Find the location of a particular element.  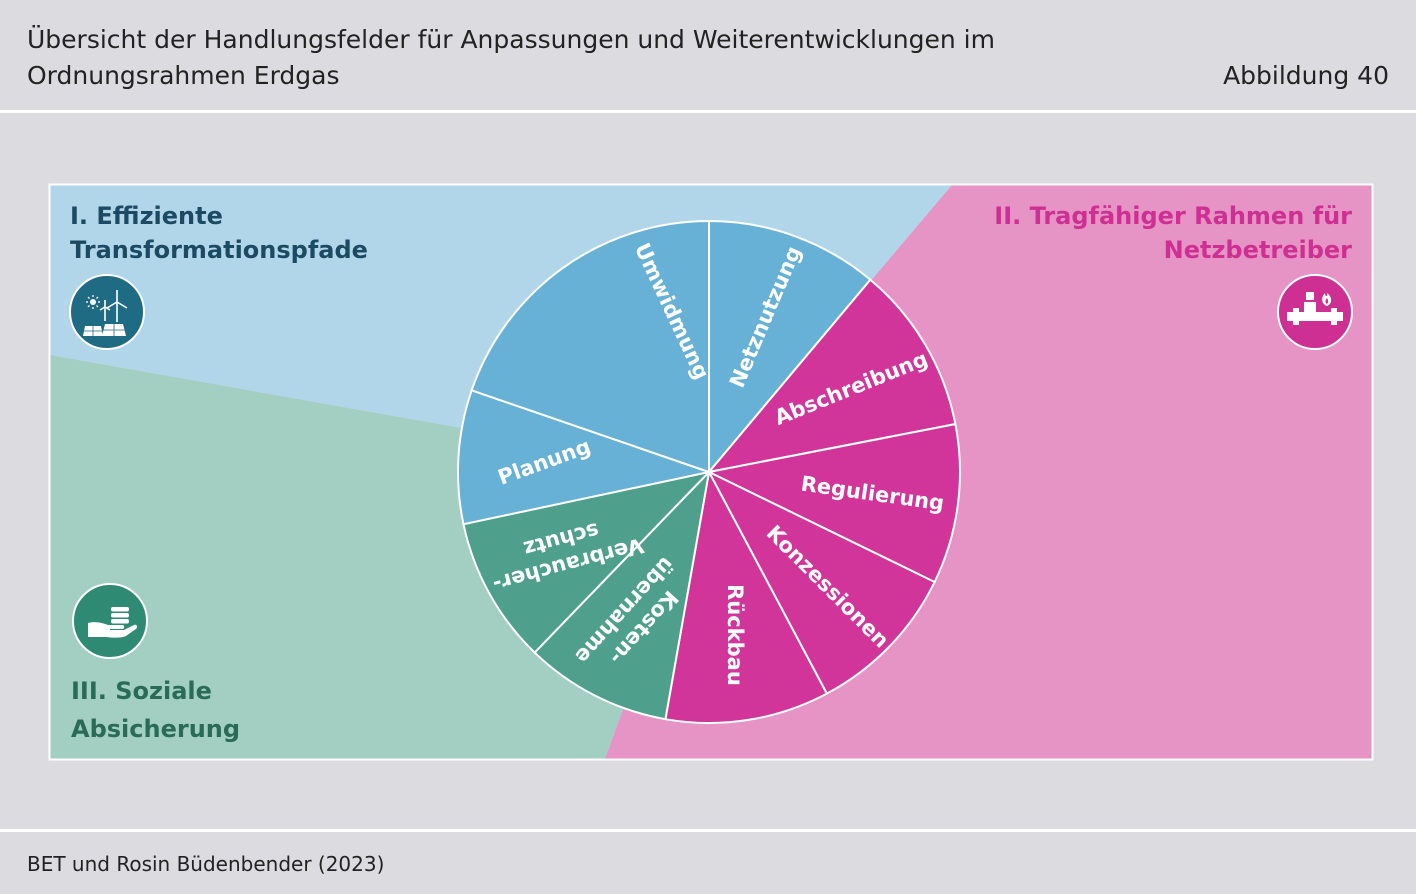

area-1-title-line-2: Transformationspfade is located at coordinates (219, 250).